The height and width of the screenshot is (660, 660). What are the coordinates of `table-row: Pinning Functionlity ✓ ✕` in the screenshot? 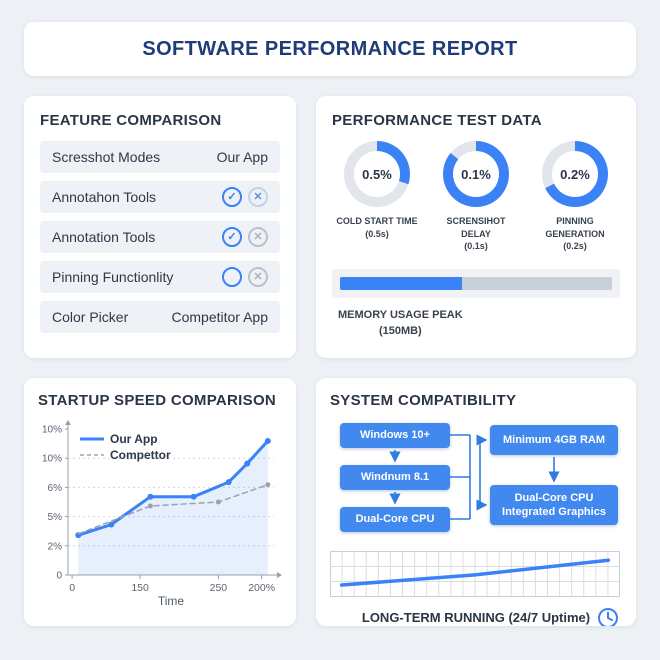 It's located at (160, 277).